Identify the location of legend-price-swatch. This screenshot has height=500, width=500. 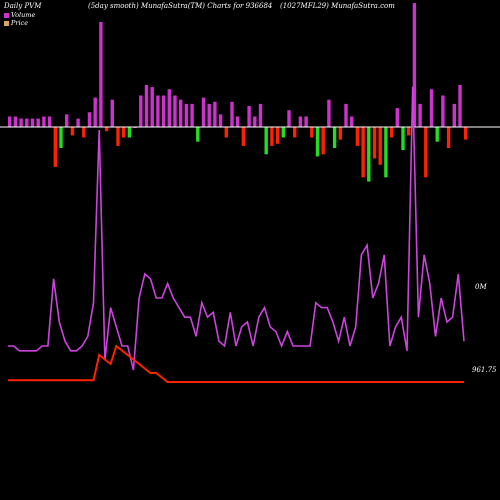
(6, 23).